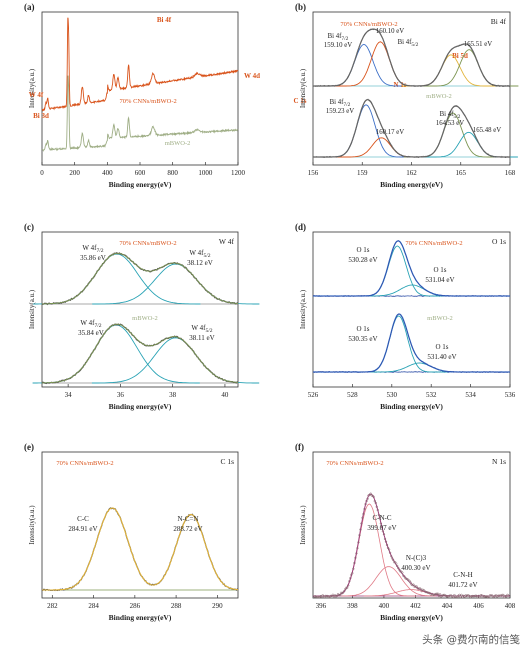  I want to click on peak-name: C-C, so click(83, 519).